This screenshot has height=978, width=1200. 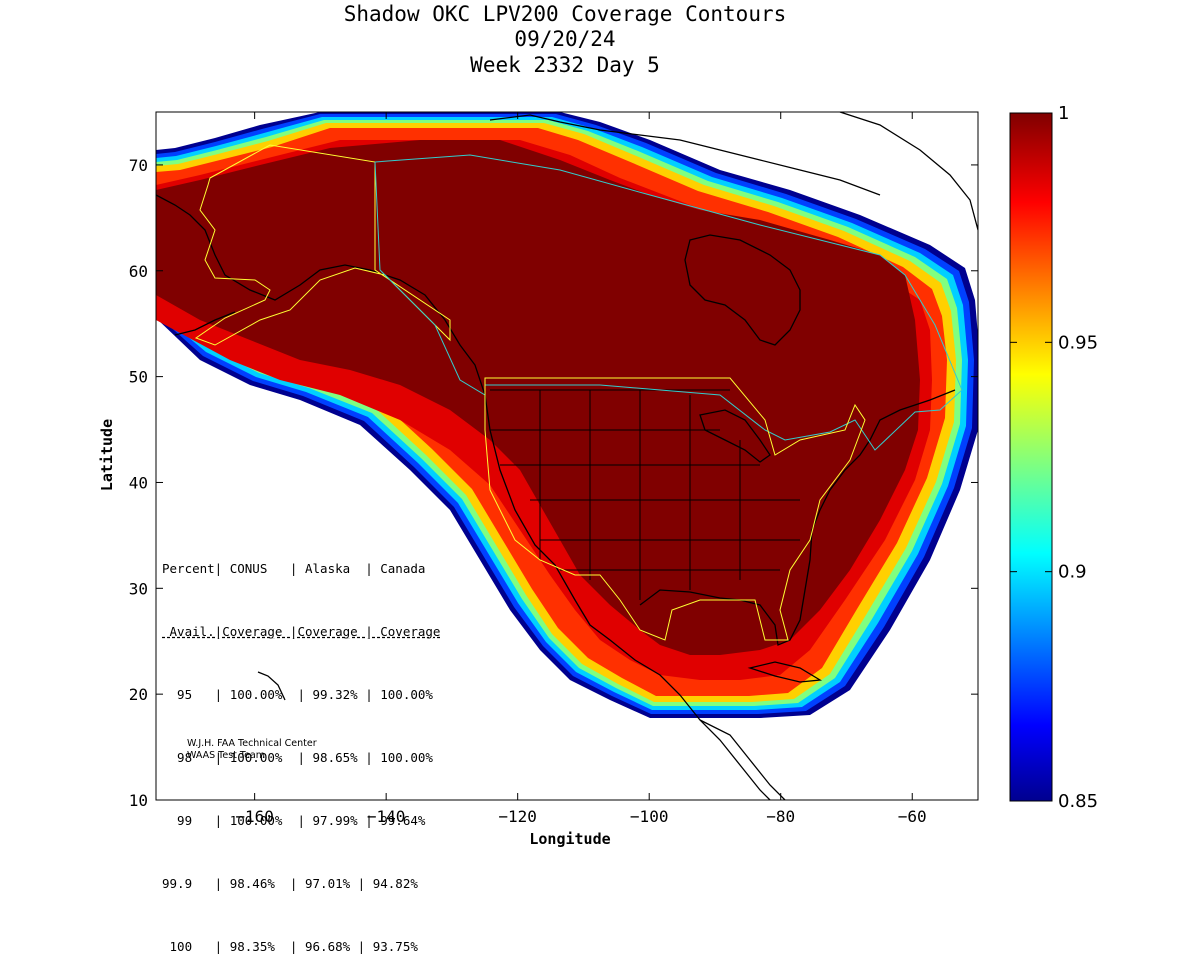 What do you see at coordinates (271, 686) in the screenshot?
I see `hawaii` at bounding box center [271, 686].